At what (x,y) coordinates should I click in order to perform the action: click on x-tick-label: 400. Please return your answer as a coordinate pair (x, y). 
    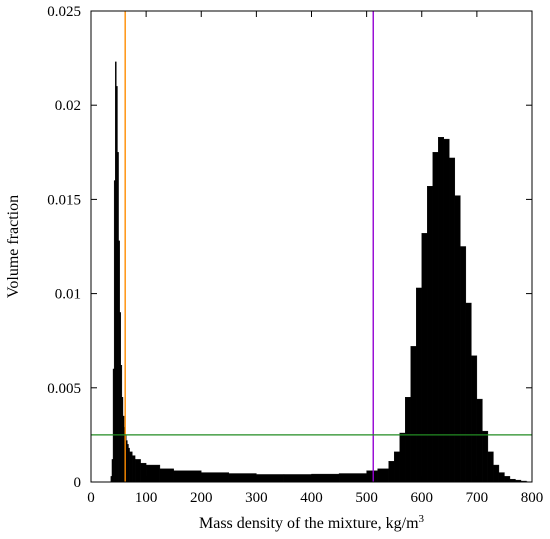
    Looking at the image, I should click on (311, 498).